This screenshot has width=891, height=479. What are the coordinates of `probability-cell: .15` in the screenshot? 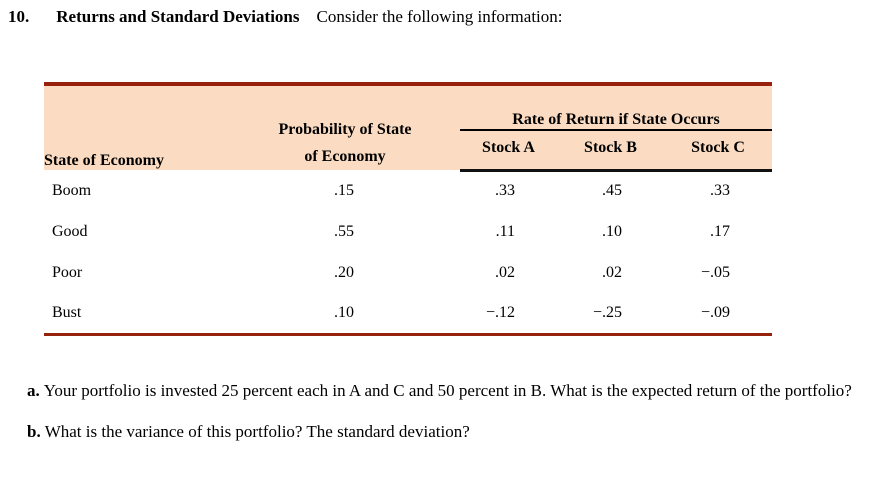 It's located at (345, 190).